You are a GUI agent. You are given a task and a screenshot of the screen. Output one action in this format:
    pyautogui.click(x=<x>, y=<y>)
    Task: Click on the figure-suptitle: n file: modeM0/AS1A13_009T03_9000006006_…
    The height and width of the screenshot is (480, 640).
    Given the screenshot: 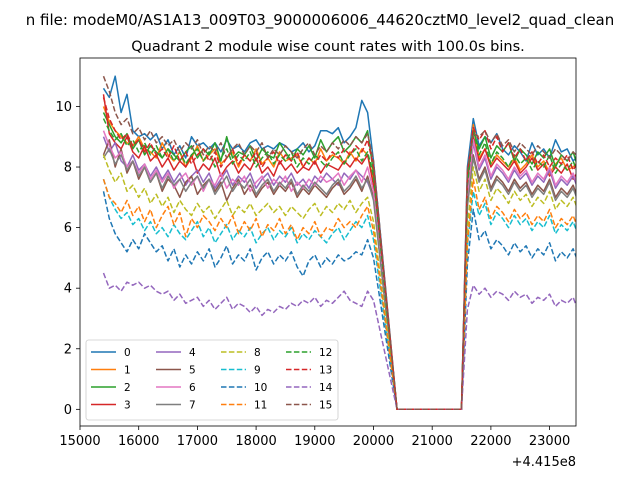 What is the action you would take?
    pyautogui.click(x=320, y=20)
    